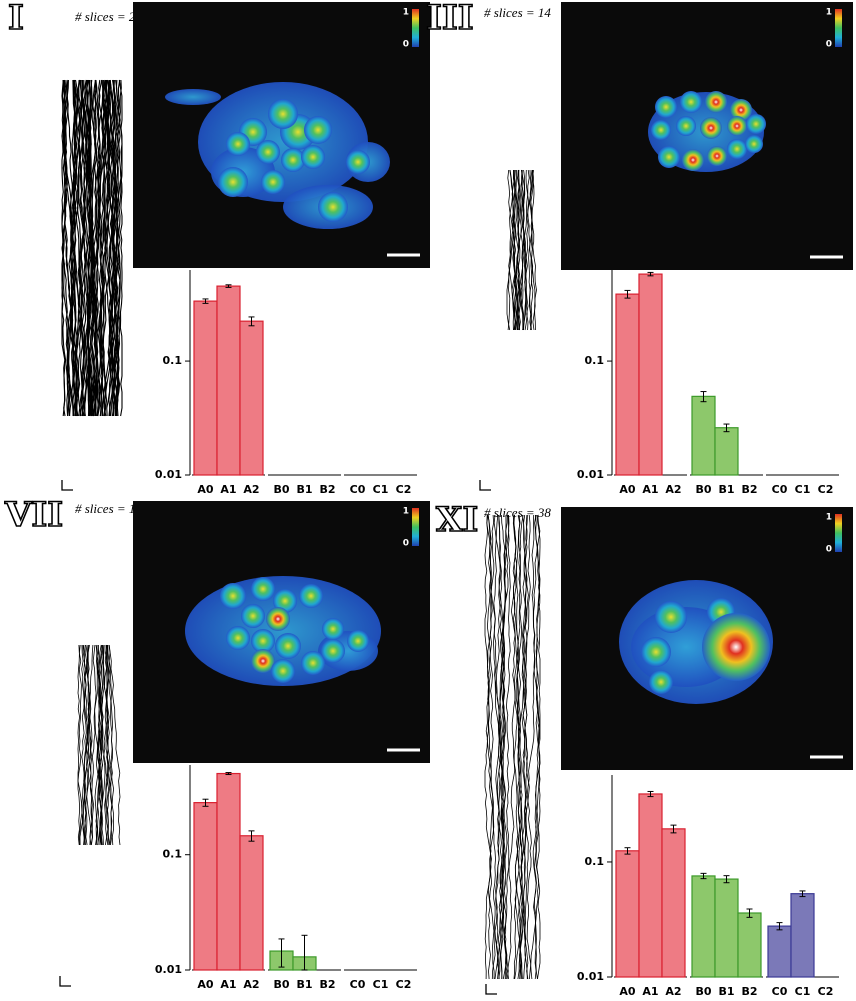 The height and width of the screenshot is (1001, 856). I want to click on x-tick-label: A2, so click(673, 991).